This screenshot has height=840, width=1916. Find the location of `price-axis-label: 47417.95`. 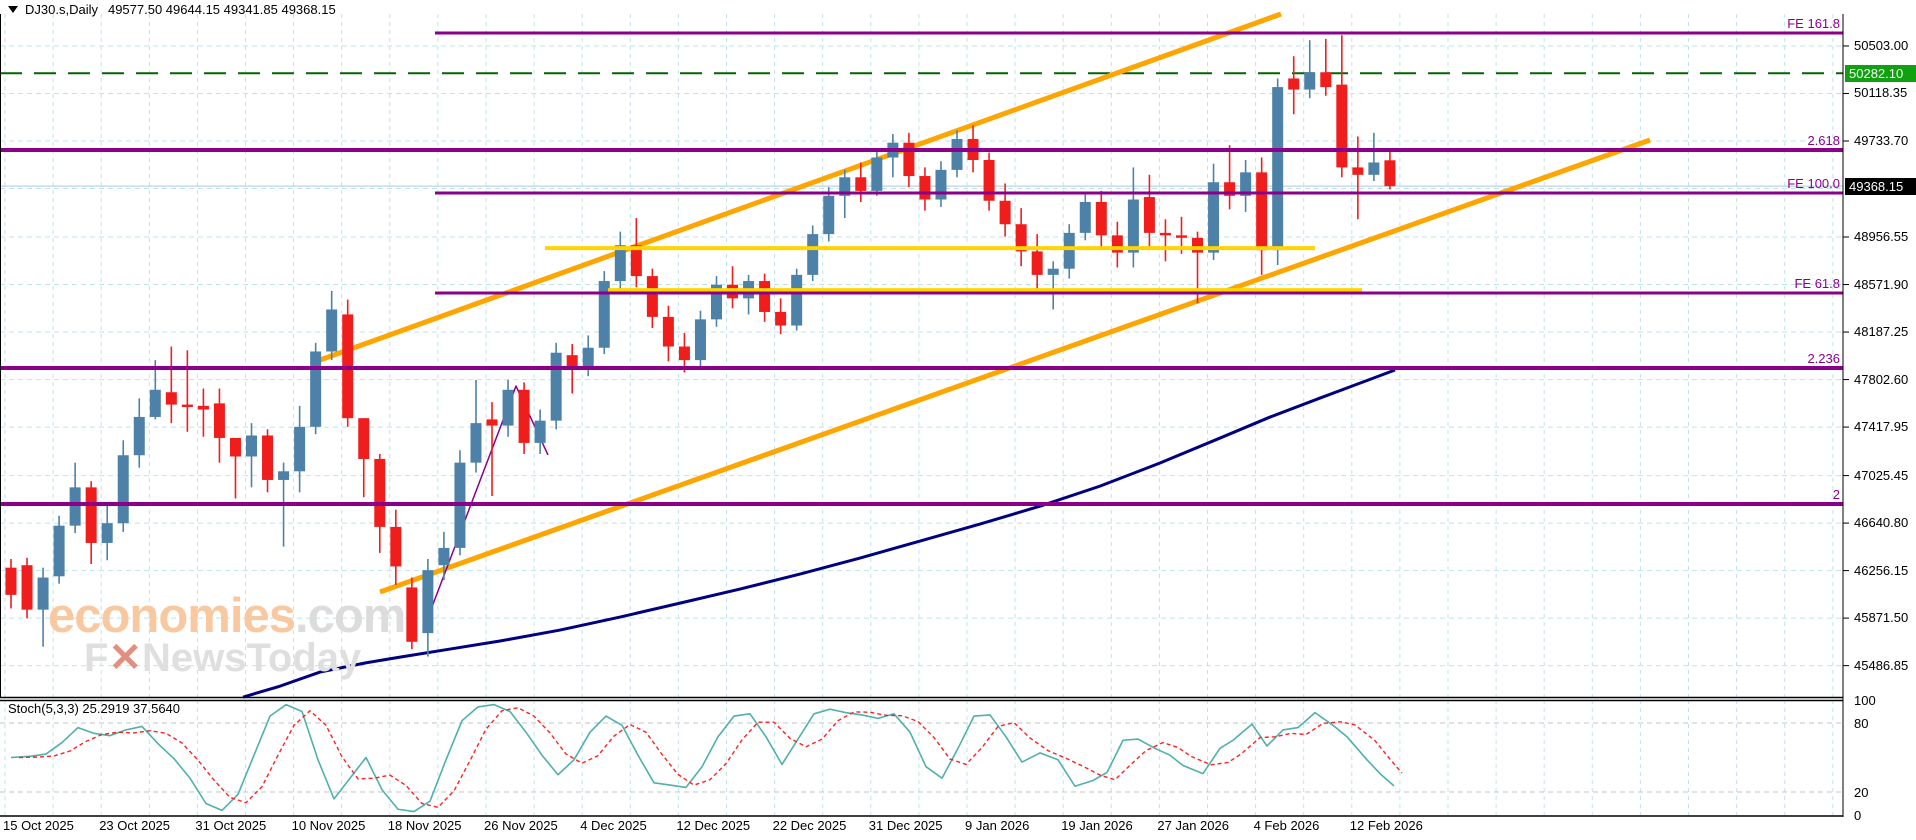

price-axis-label: 47417.95 is located at coordinates (1881, 427).